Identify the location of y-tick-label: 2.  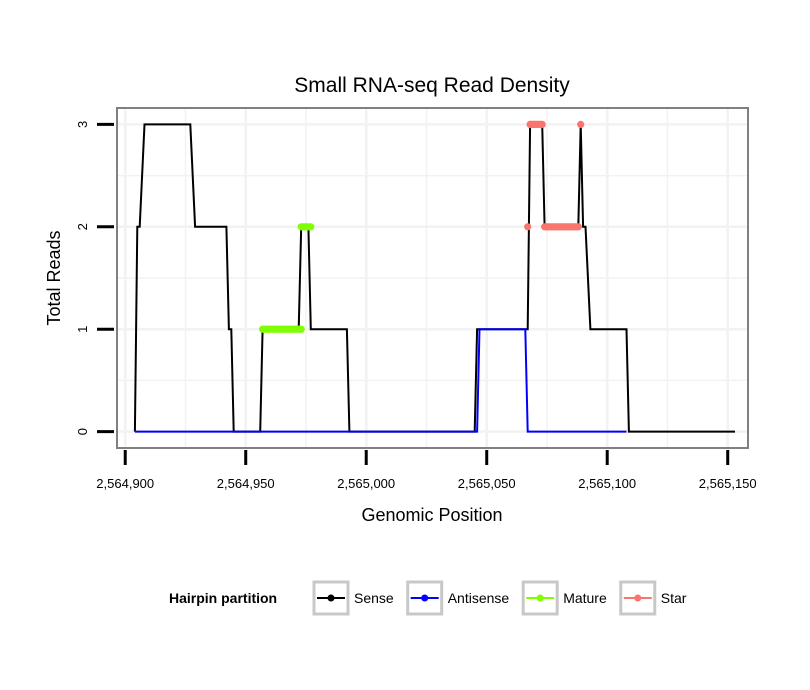
(82, 226).